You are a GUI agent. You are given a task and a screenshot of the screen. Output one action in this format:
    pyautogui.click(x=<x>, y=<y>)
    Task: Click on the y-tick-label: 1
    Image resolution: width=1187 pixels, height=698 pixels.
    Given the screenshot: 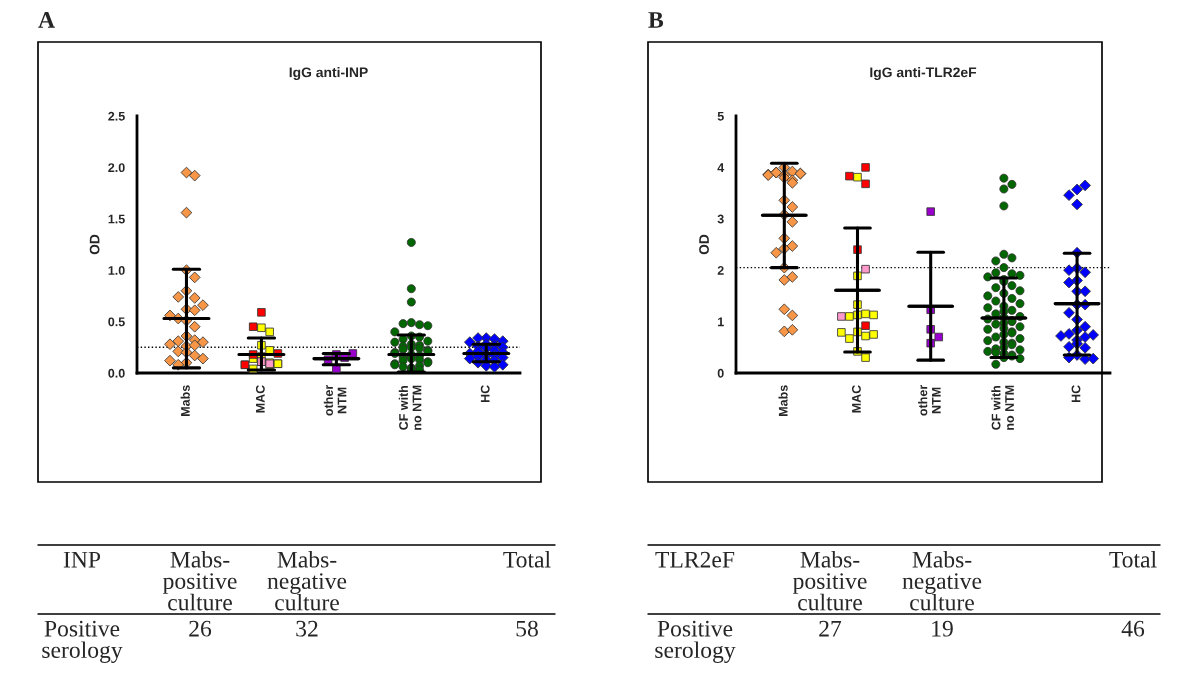 What is the action you would take?
    pyautogui.click(x=721, y=322)
    